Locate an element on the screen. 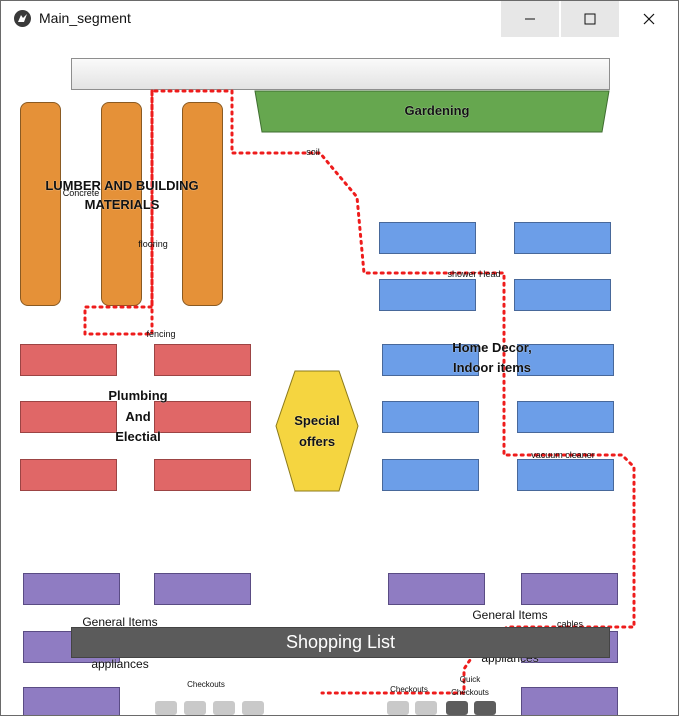 This screenshot has height=716, width=679. minimize-button is located at coordinates (530, 19).